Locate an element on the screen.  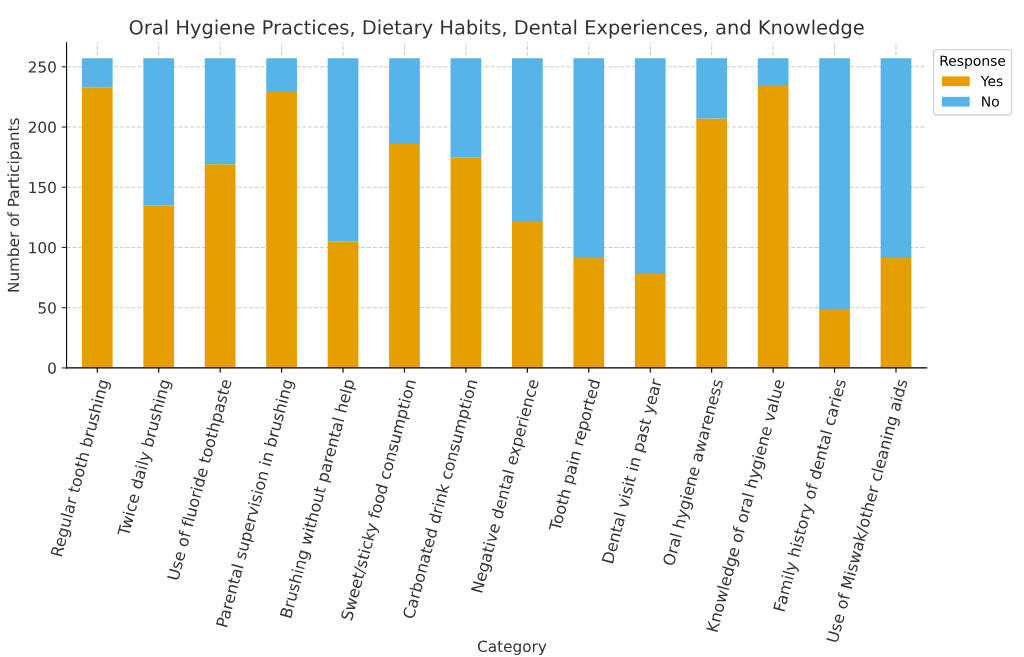
legend-label: Yes is located at coordinates (991, 81).